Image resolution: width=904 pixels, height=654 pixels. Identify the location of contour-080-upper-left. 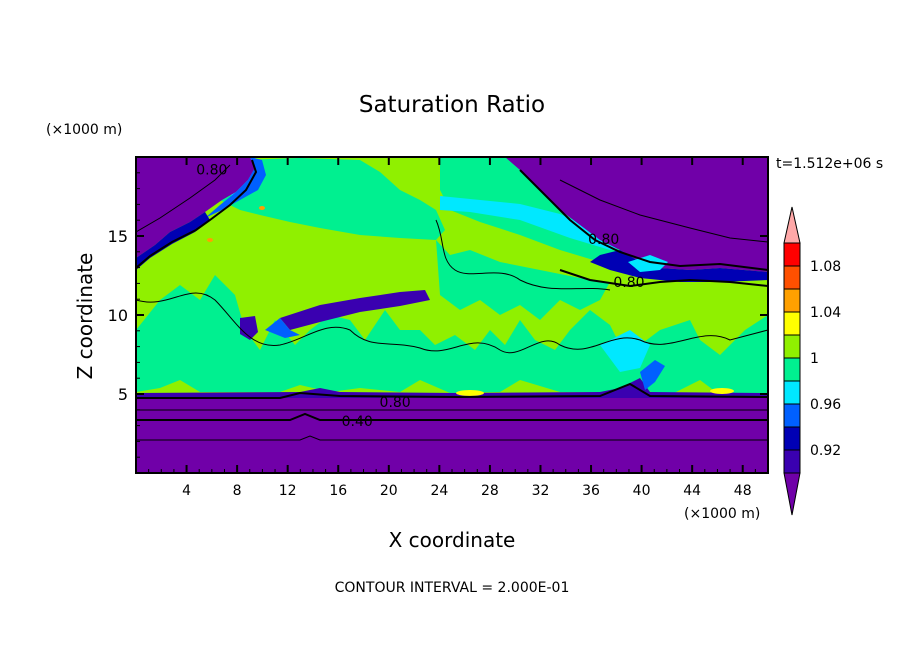
(197, 214).